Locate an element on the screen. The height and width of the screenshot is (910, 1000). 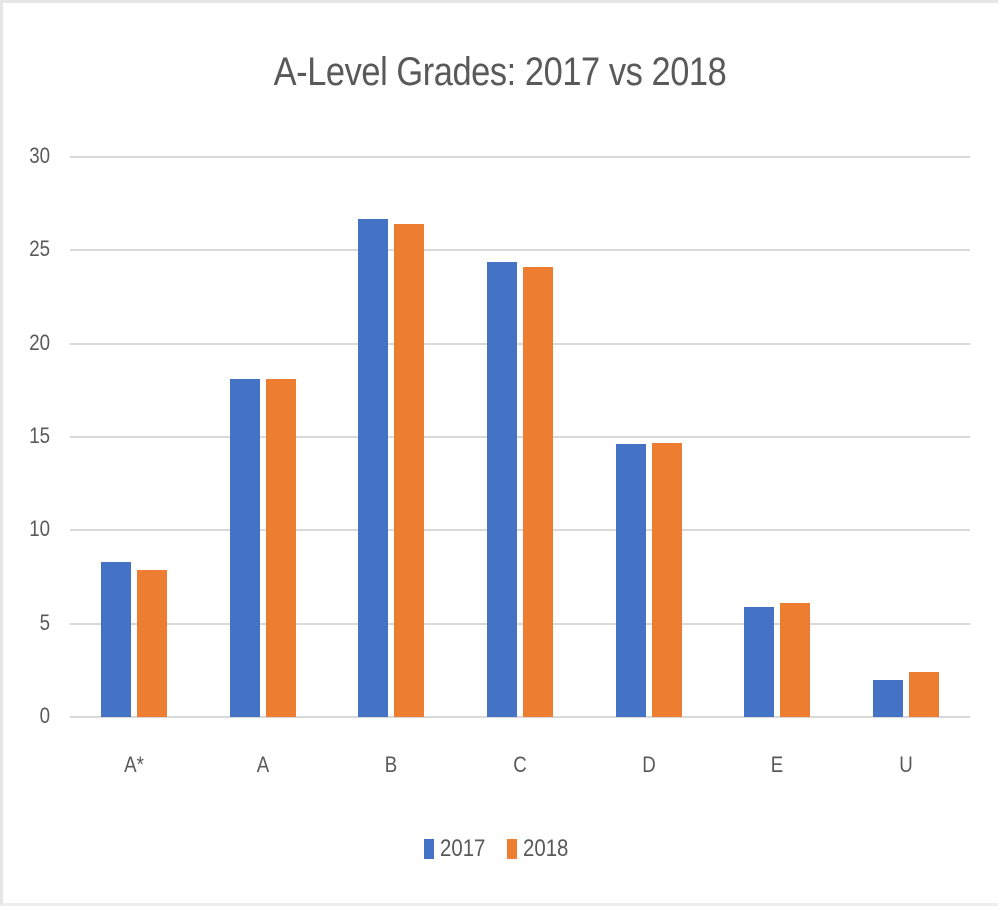
legend-label-2017: 2017 is located at coordinates (462, 848).